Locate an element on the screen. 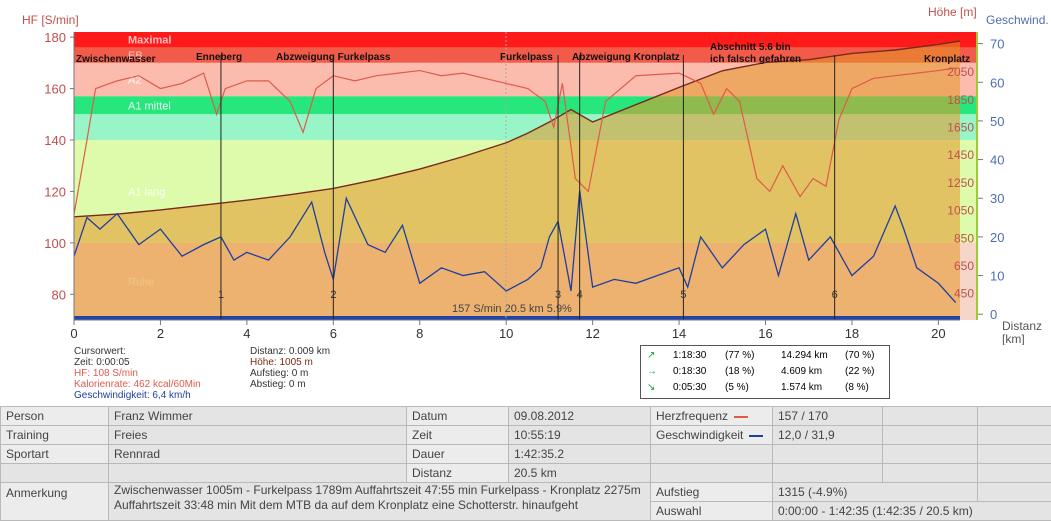 The image size is (1051, 521). x-tick-label: 4 is located at coordinates (246, 333).